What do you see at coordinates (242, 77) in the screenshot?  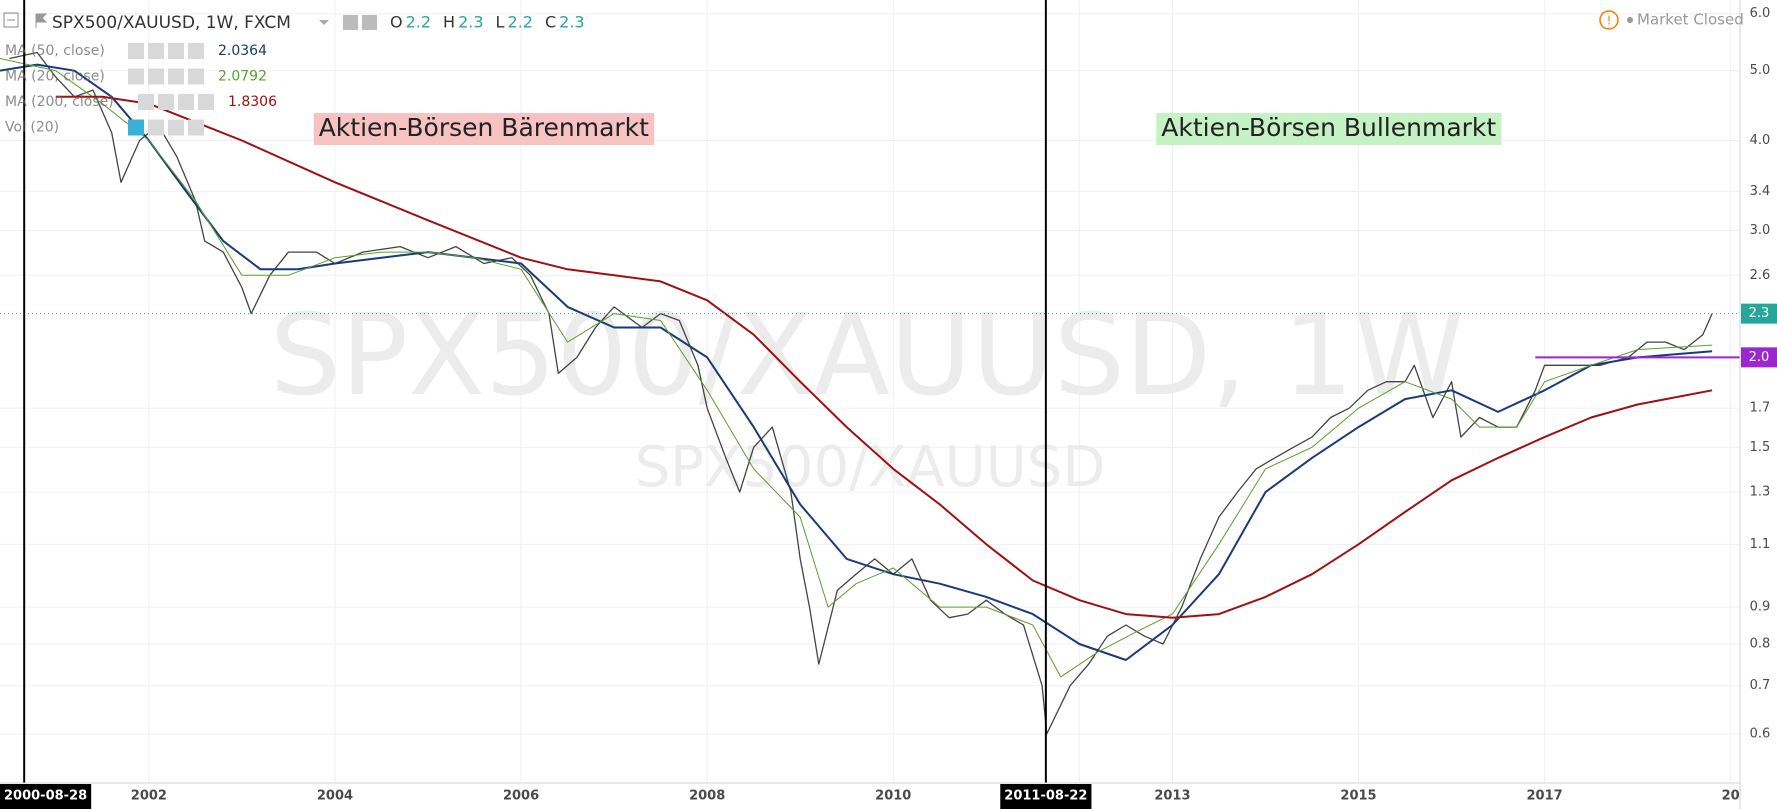 I see `indicator-value: 2.0792` at bounding box center [242, 77].